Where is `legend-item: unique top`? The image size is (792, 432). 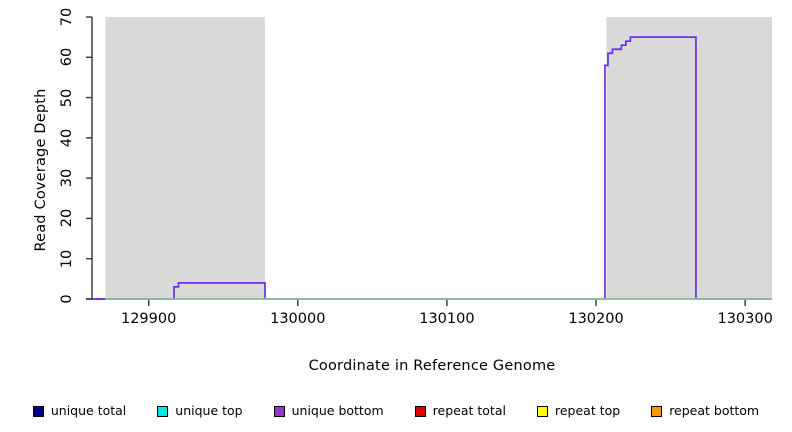
legend-item: unique top is located at coordinates (200, 410).